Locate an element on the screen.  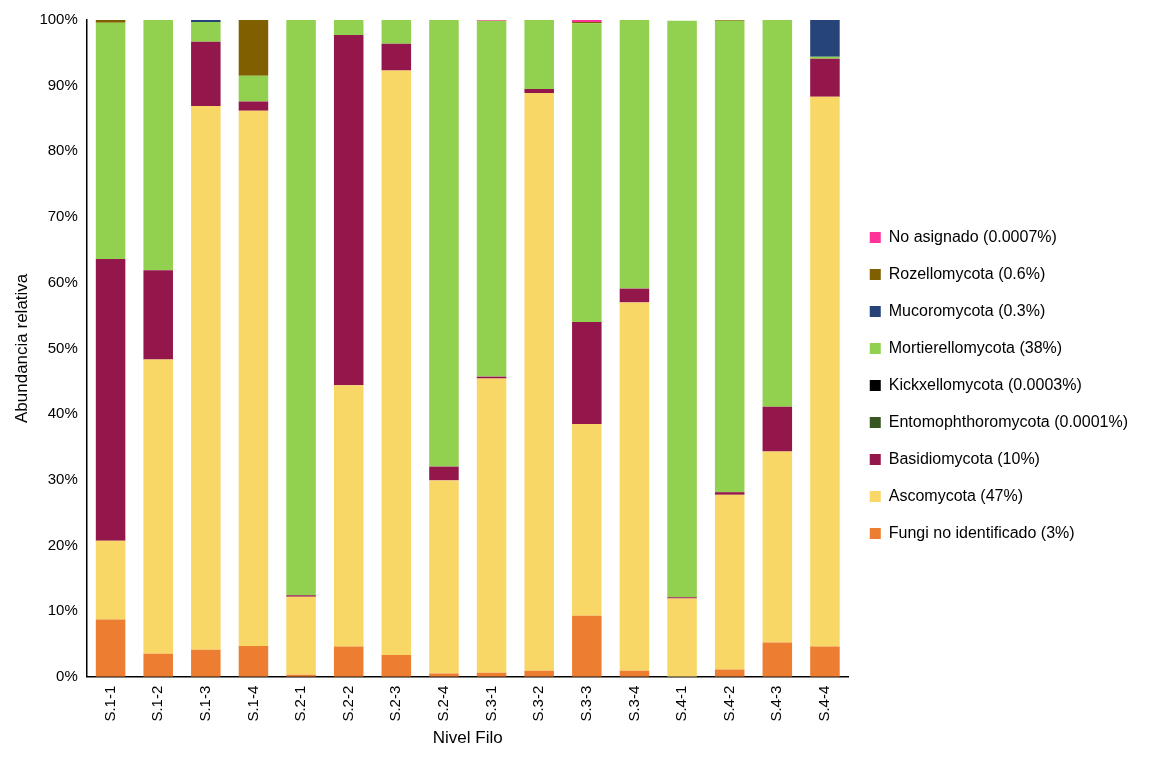
x-tick-label: S.1-1 is located at coordinates (109, 703).